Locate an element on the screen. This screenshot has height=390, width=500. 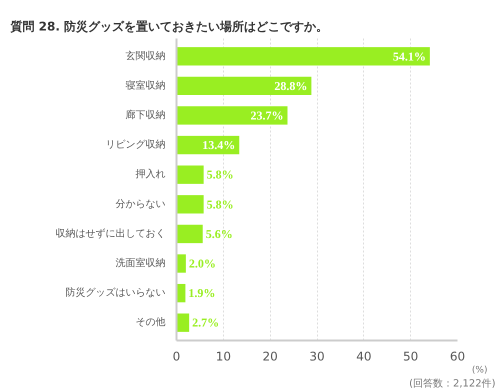
data-label: 54.1% is located at coordinates (409, 56).